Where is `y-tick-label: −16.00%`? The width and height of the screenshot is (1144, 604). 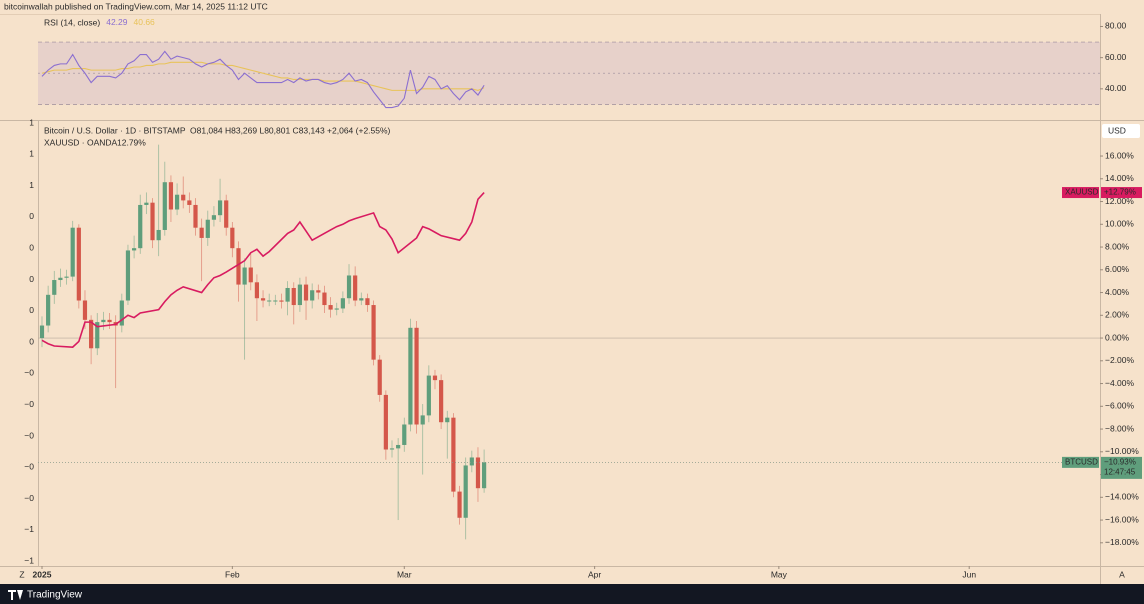
y-tick-label: −16.00% is located at coordinates (1122, 519).